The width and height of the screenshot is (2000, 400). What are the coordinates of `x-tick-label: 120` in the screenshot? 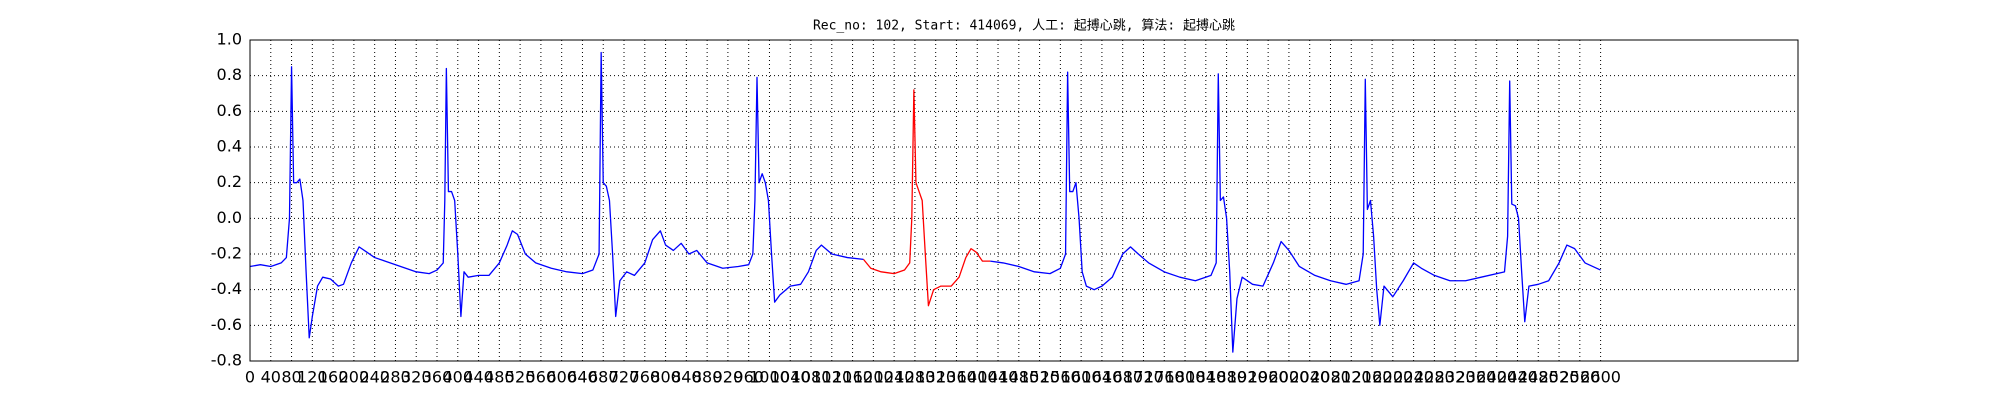 It's located at (312, 377).